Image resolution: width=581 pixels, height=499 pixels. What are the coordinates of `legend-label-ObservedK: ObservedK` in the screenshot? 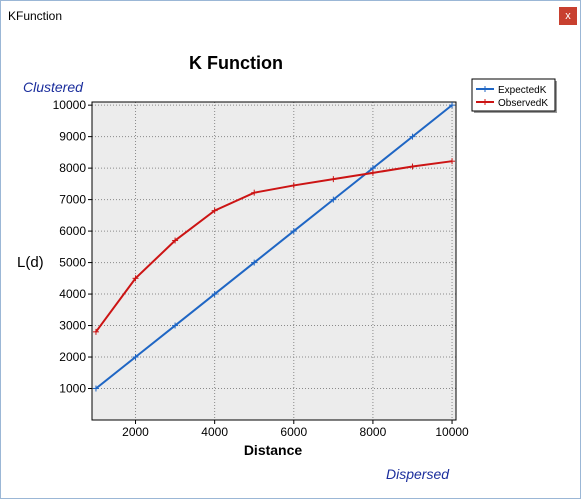 It's located at (523, 103).